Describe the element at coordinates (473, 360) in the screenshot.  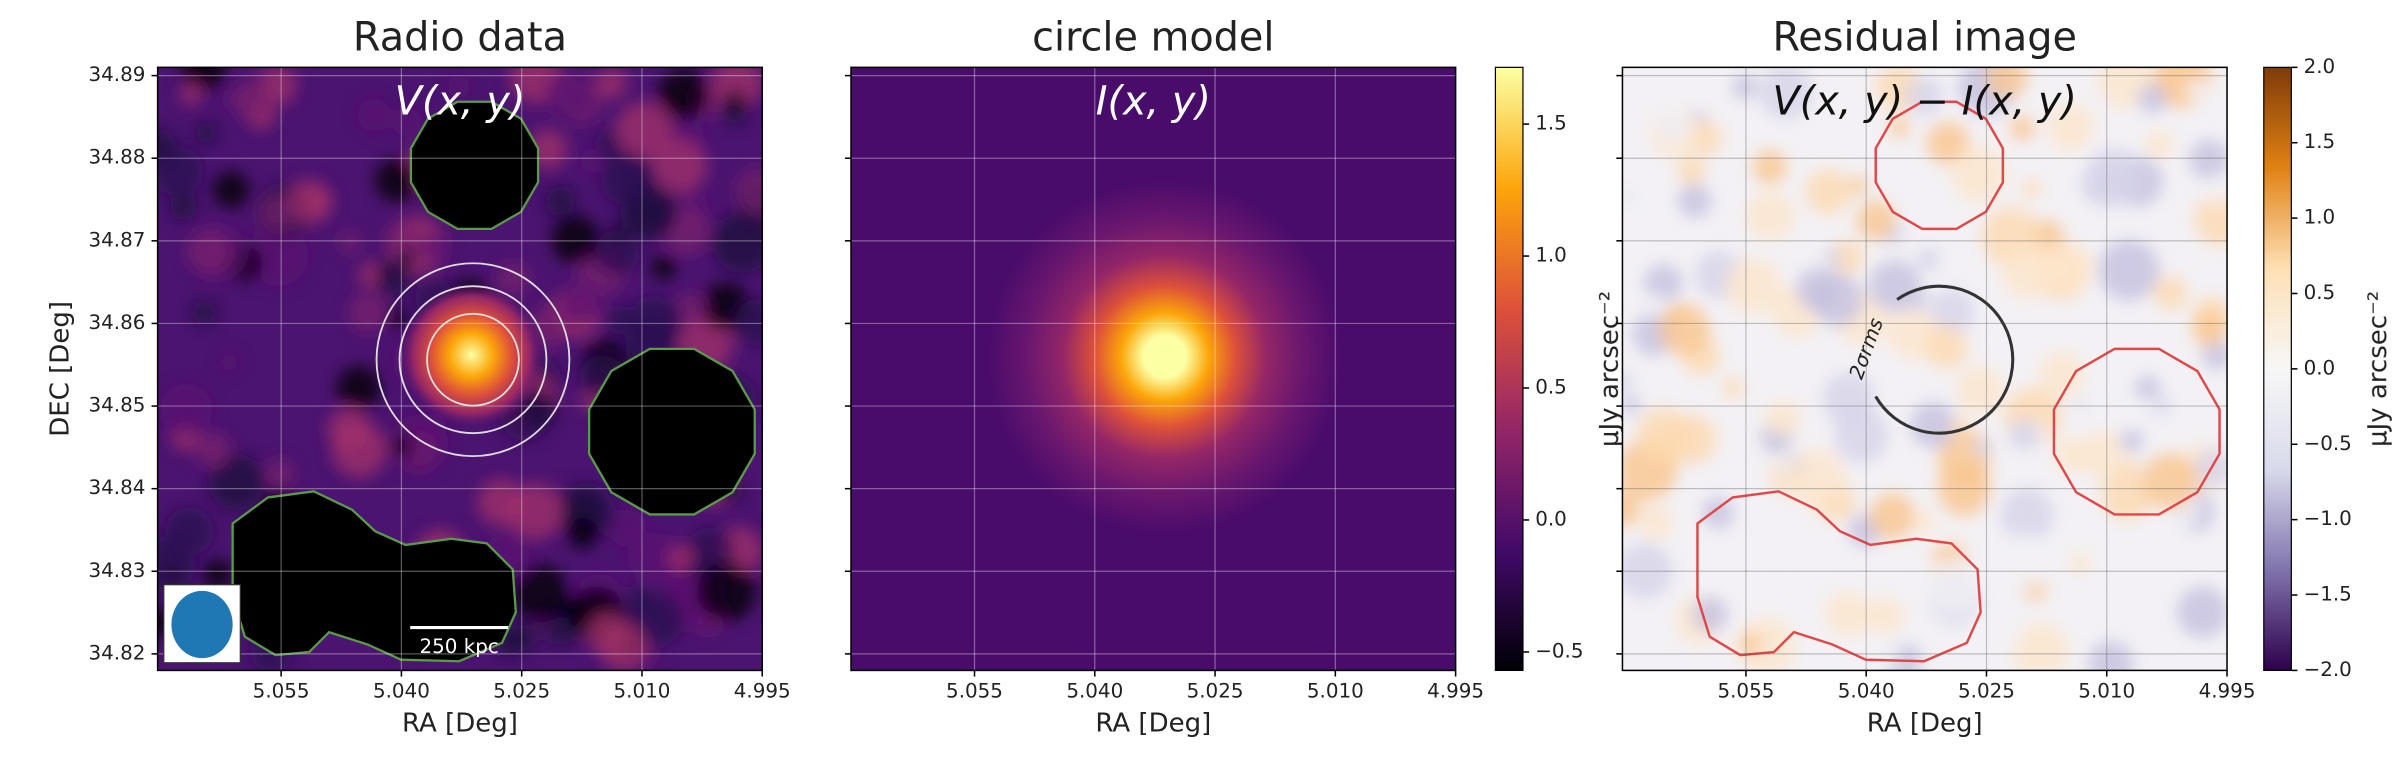
I see `aperture` at that location.